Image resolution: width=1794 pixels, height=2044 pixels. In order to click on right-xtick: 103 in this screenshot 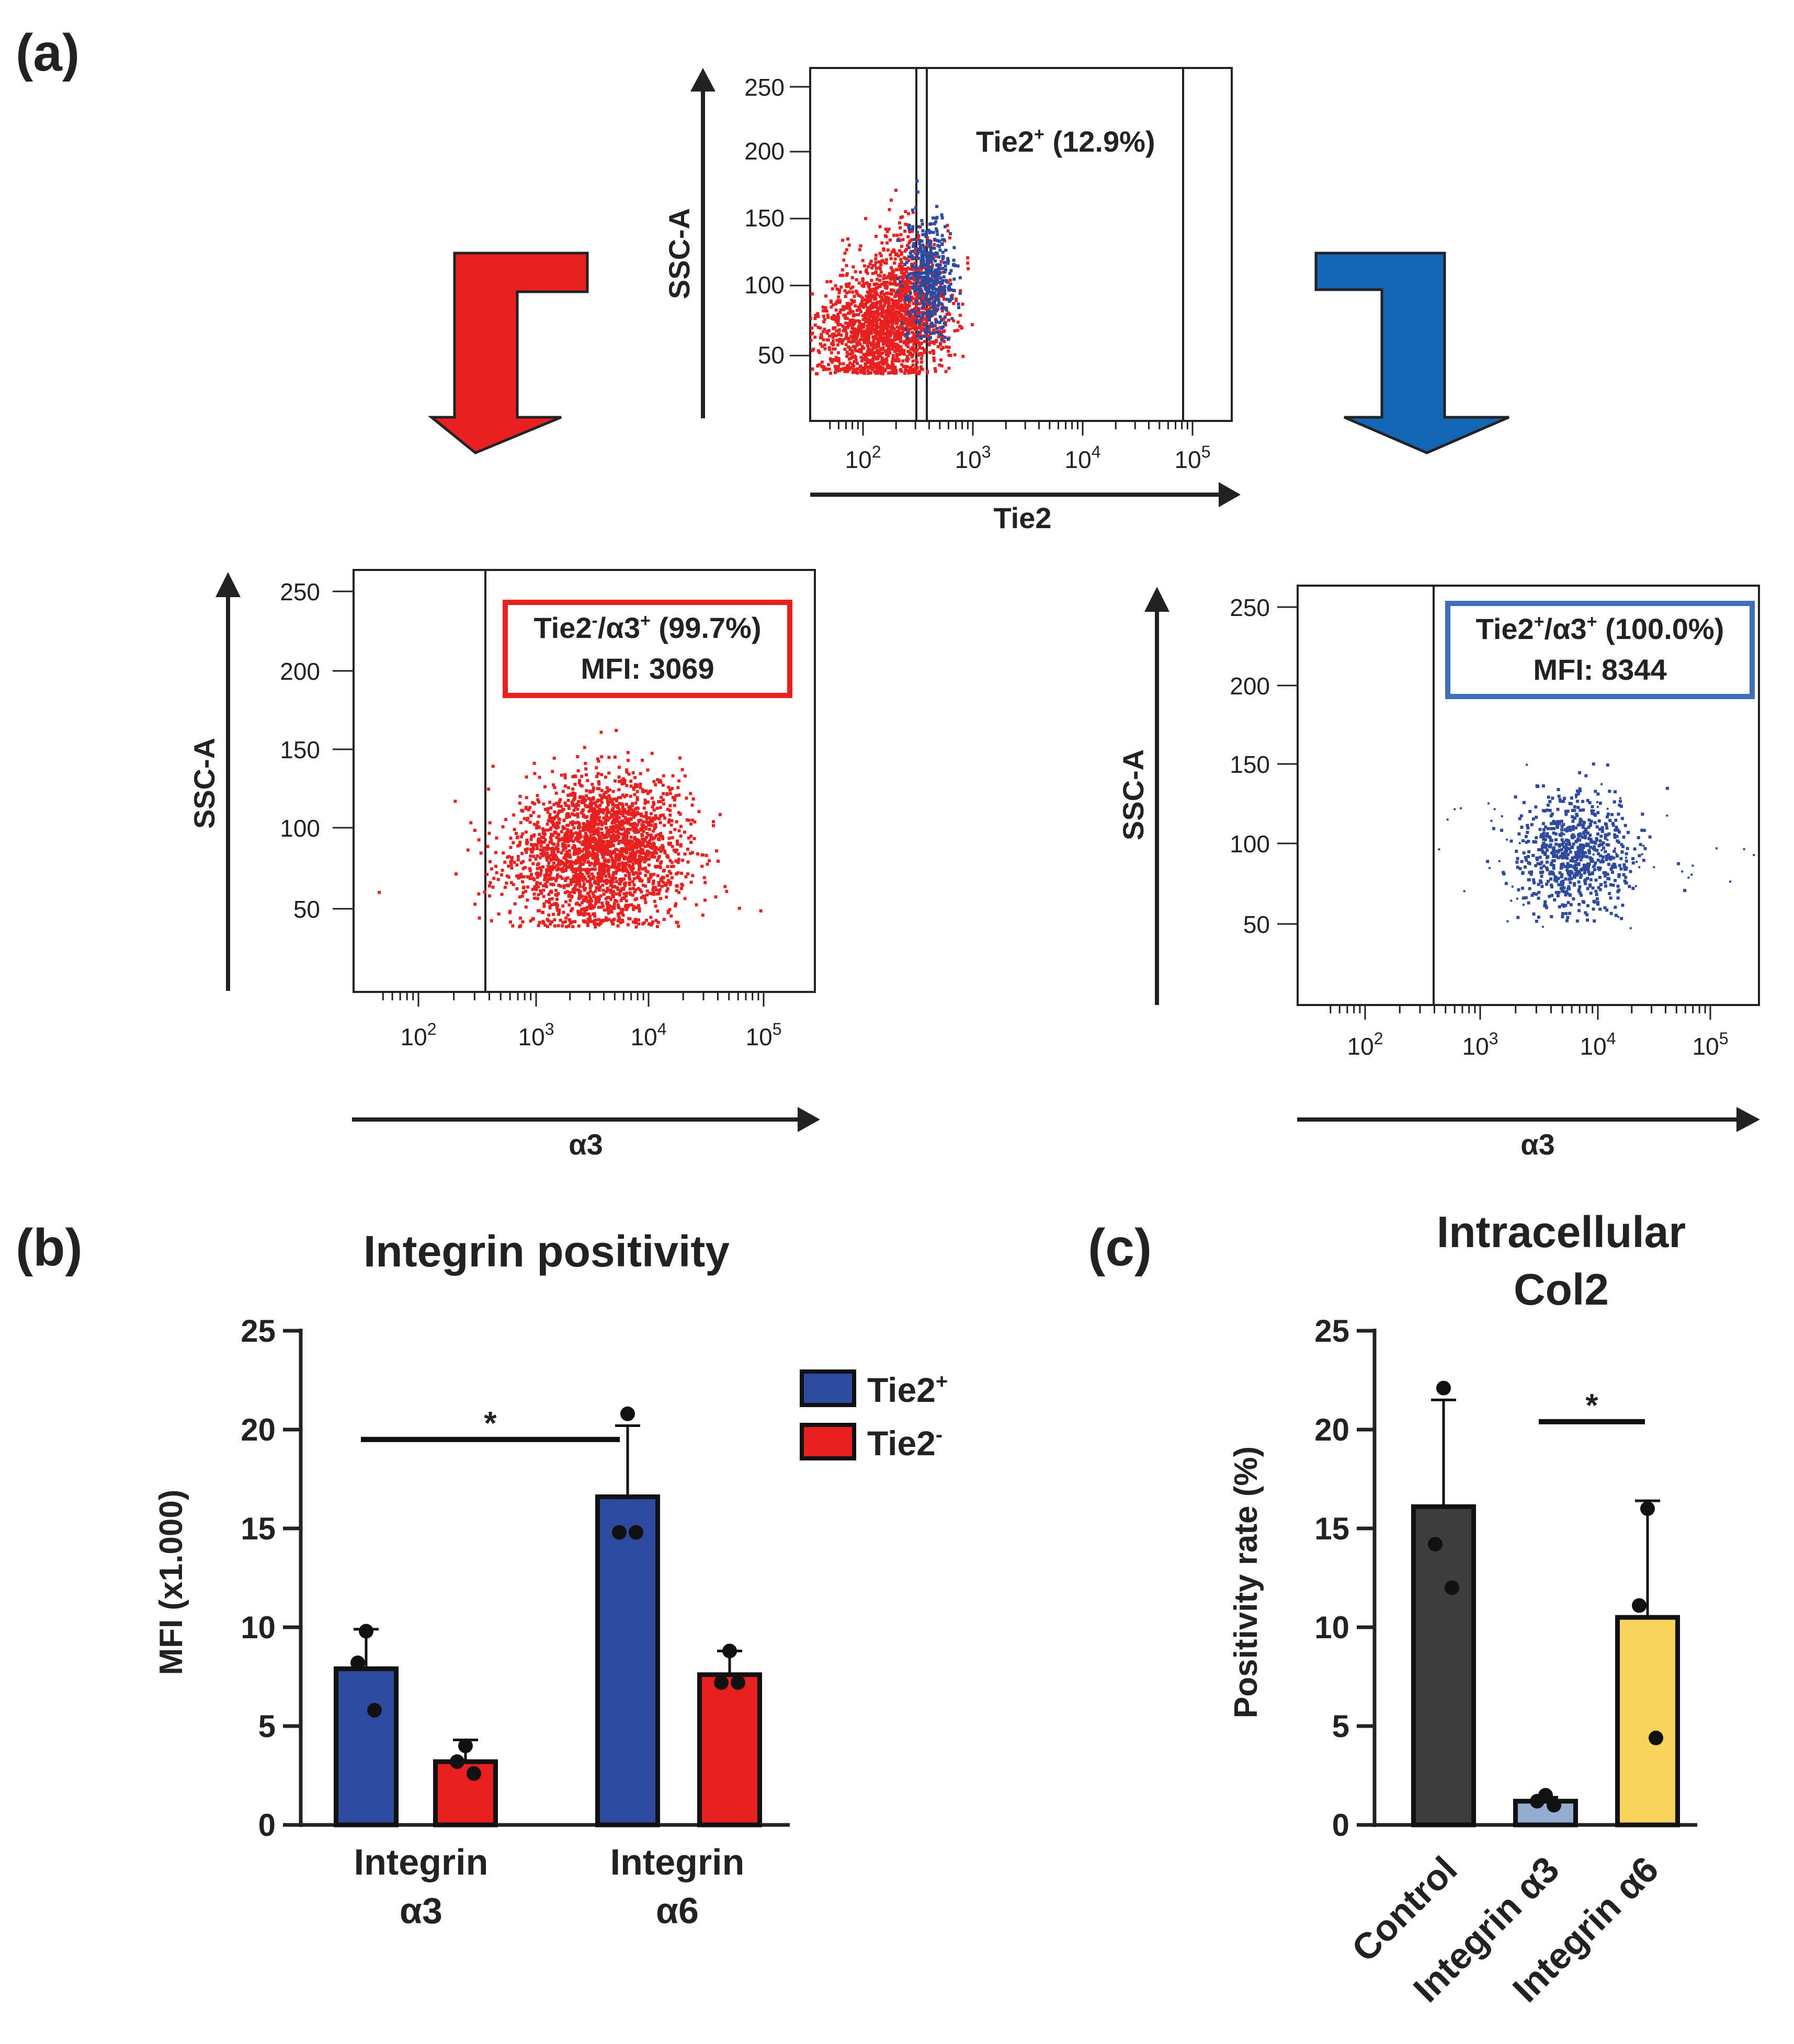, I will do `click(1480, 1044)`.